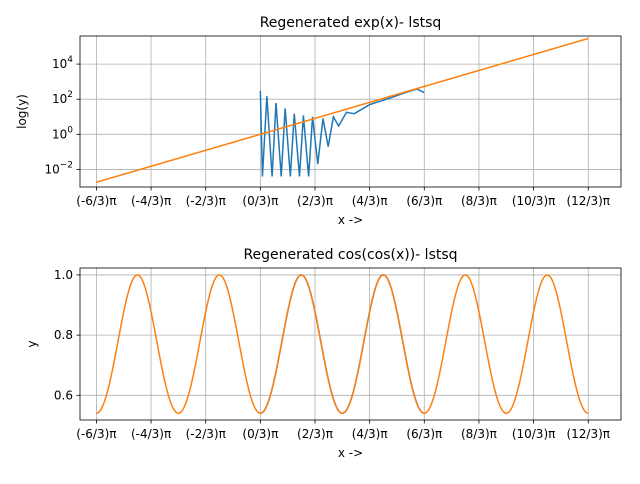 Image resolution: width=640 pixels, height=484 pixels. What do you see at coordinates (350, 453) in the screenshot?
I see `bottom-x-axis-label: x ->` at bounding box center [350, 453].